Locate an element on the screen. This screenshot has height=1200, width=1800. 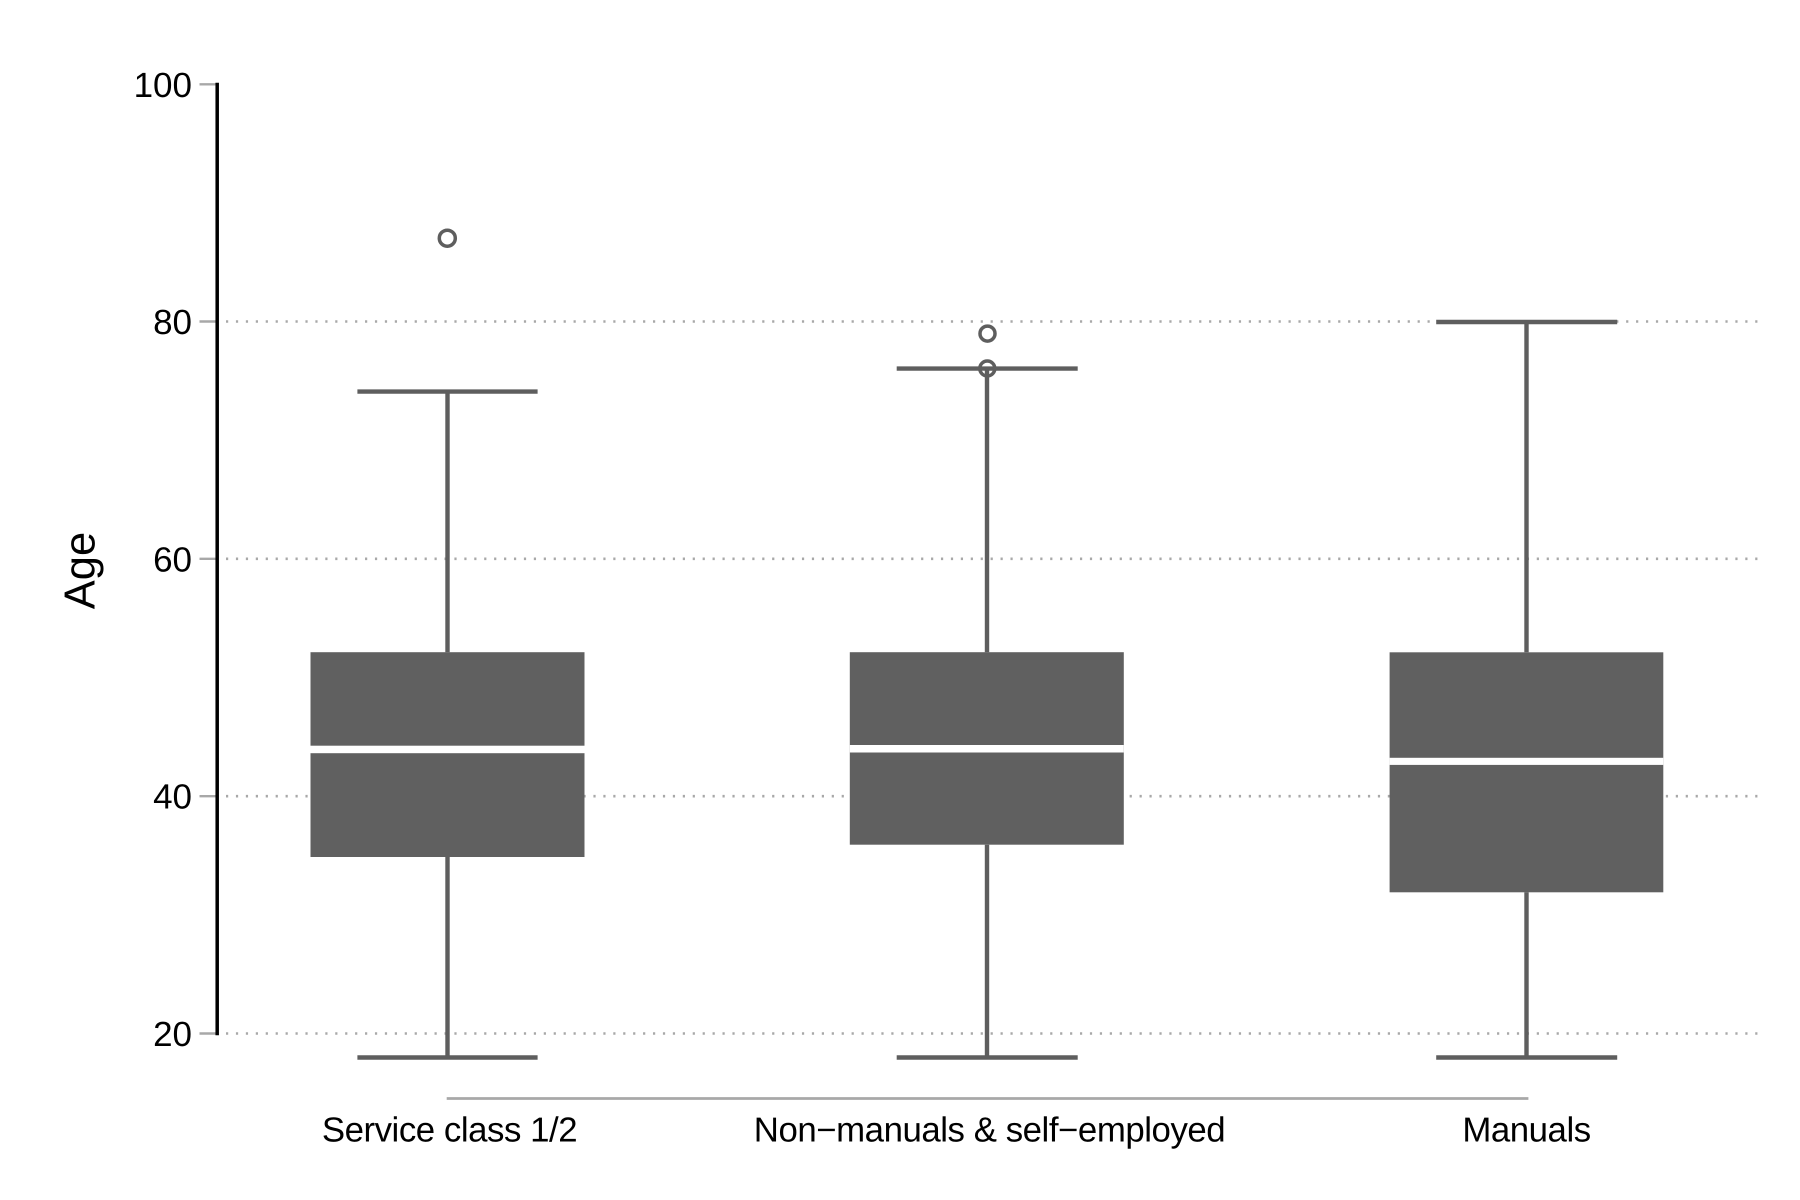
svg-text: 80 is located at coordinates (172, 322).